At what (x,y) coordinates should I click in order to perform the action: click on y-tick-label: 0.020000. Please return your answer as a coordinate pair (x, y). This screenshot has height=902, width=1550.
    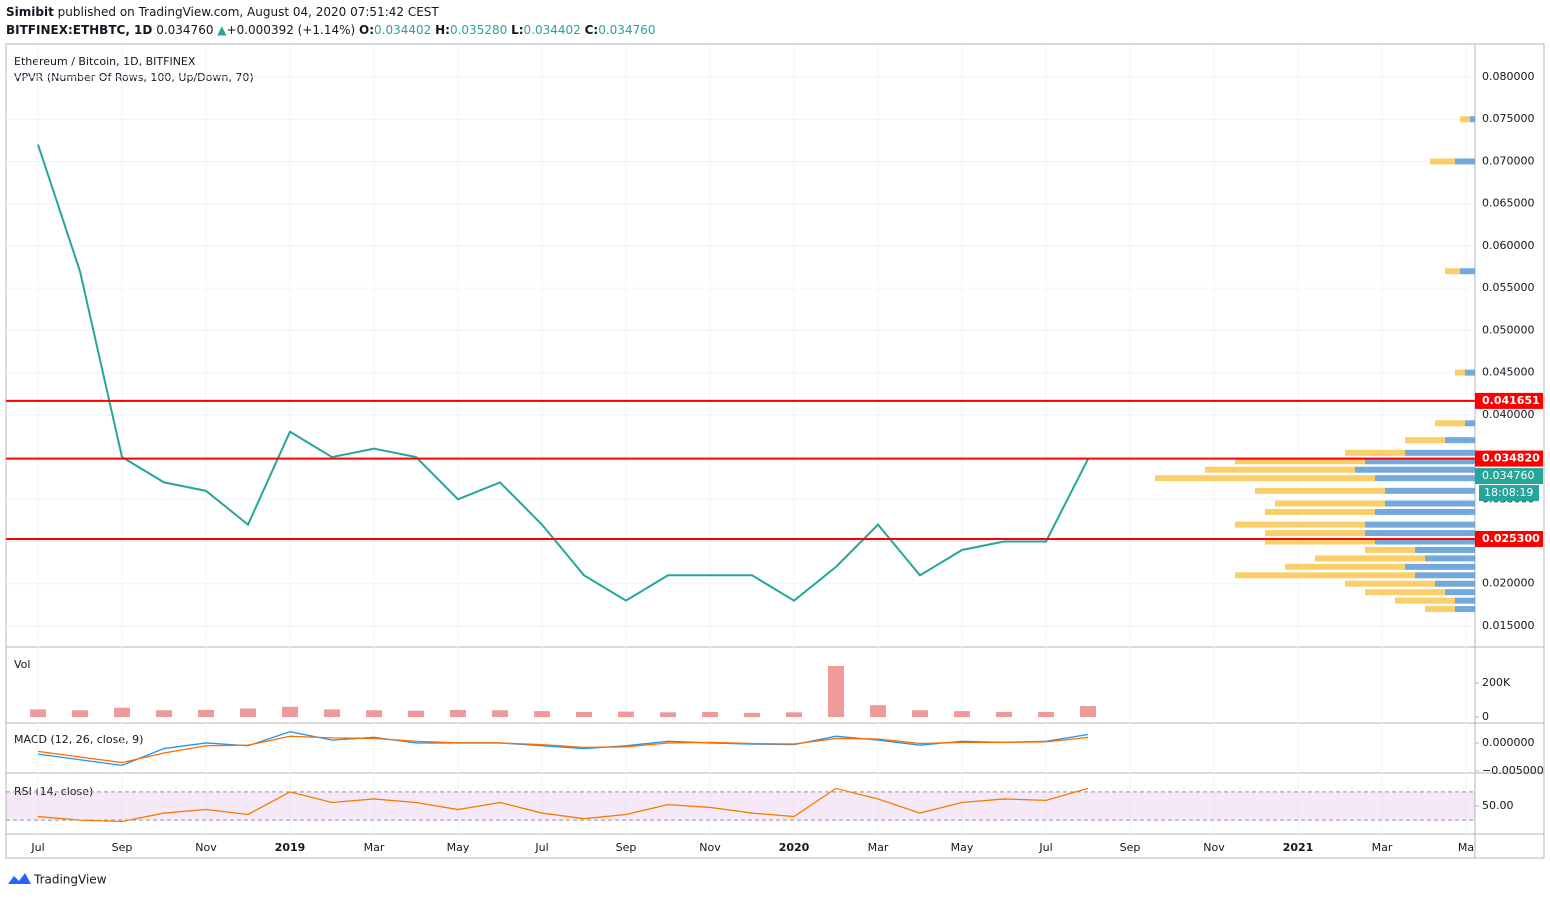
    Looking at the image, I should click on (1508, 583).